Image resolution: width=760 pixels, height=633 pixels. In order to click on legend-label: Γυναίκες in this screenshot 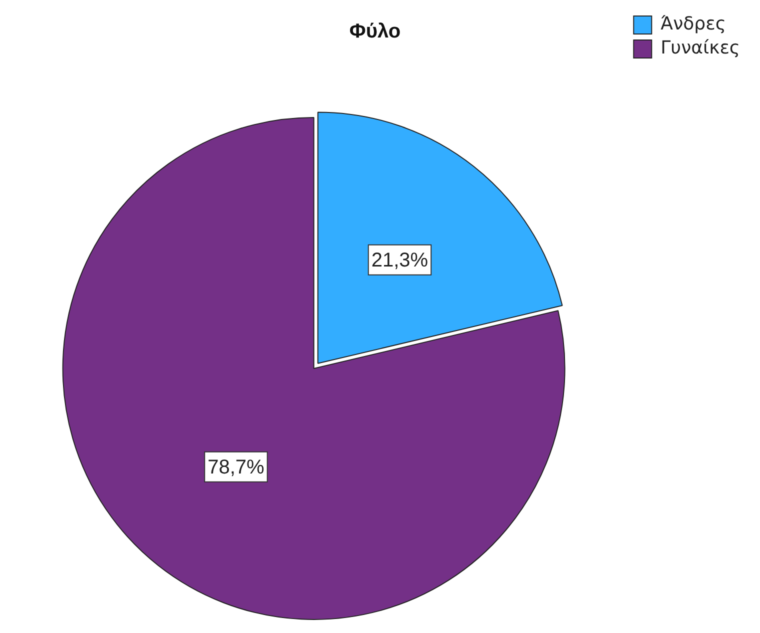, I will do `click(700, 48)`.